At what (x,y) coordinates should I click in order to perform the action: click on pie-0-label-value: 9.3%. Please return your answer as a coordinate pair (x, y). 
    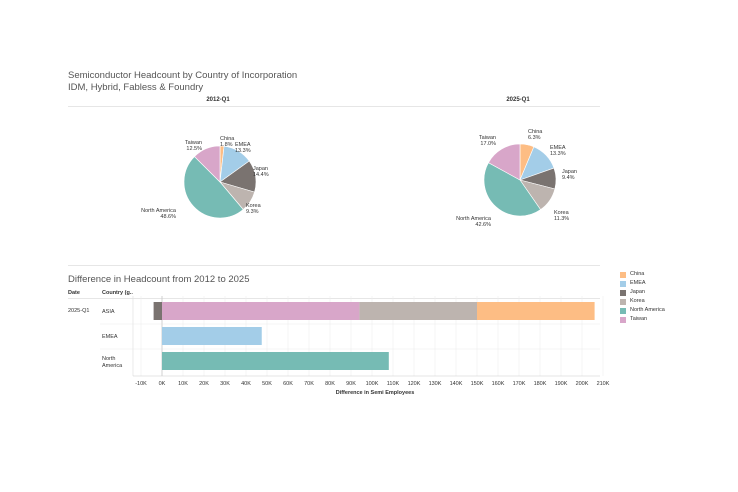
    Looking at the image, I should click on (252, 212).